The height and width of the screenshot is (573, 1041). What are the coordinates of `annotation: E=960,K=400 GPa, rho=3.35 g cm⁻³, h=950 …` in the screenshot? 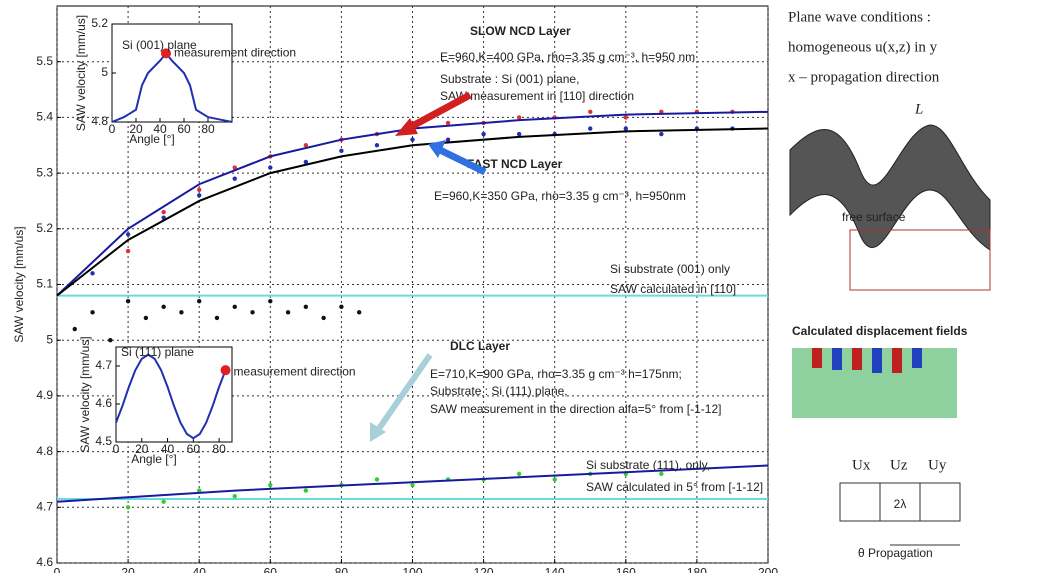 It's located at (567, 57).